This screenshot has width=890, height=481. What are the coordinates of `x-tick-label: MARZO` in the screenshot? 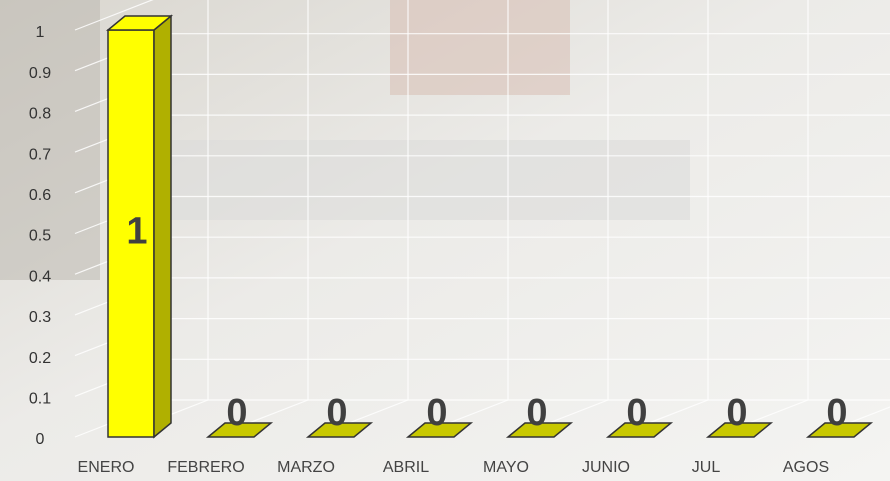 It's located at (306, 467).